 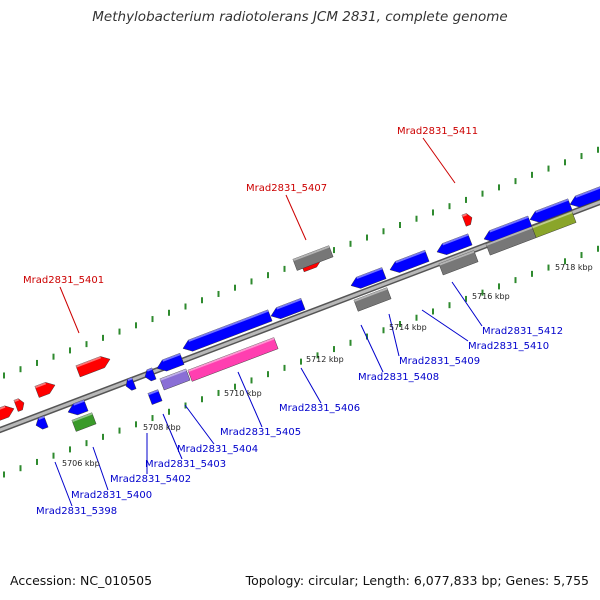 I want to click on gene-label-5408: Mrad2831_5408, so click(x=398, y=377).